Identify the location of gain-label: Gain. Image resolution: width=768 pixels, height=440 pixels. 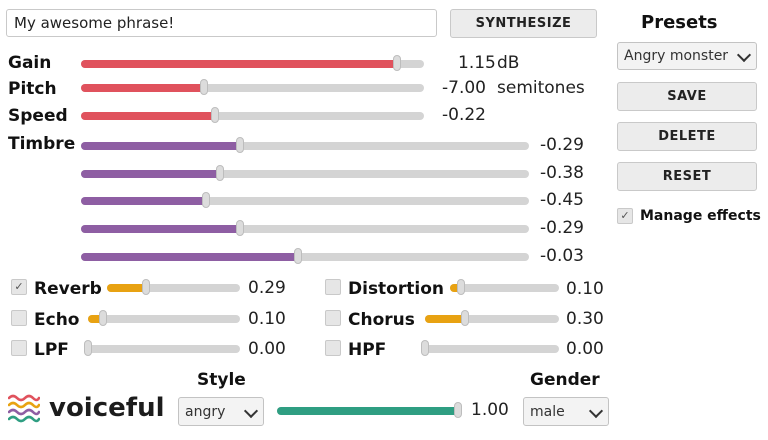
(30, 63).